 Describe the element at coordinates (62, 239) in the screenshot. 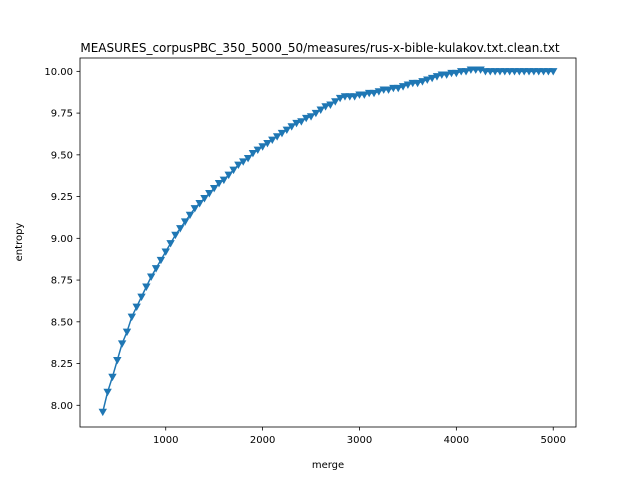

I see `y-tick-label: 9.00` at that location.